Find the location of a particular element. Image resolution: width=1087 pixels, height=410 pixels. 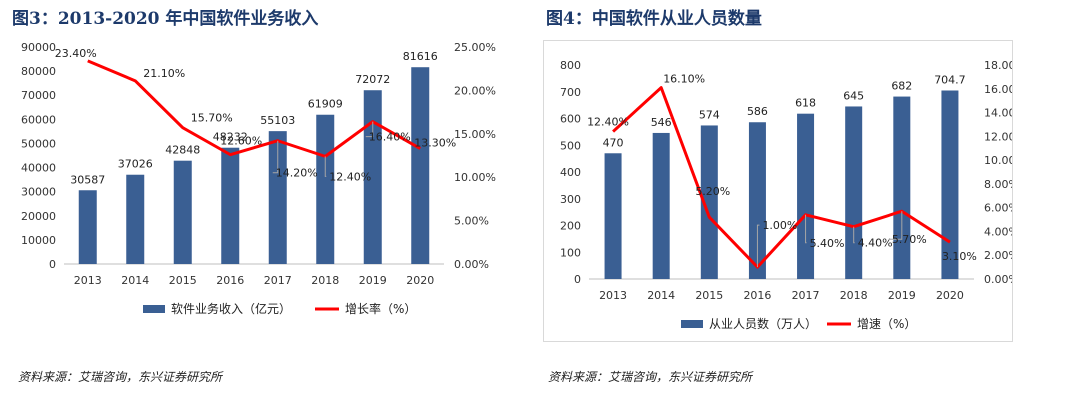

line-data-label: 3.10% is located at coordinates (959, 256).